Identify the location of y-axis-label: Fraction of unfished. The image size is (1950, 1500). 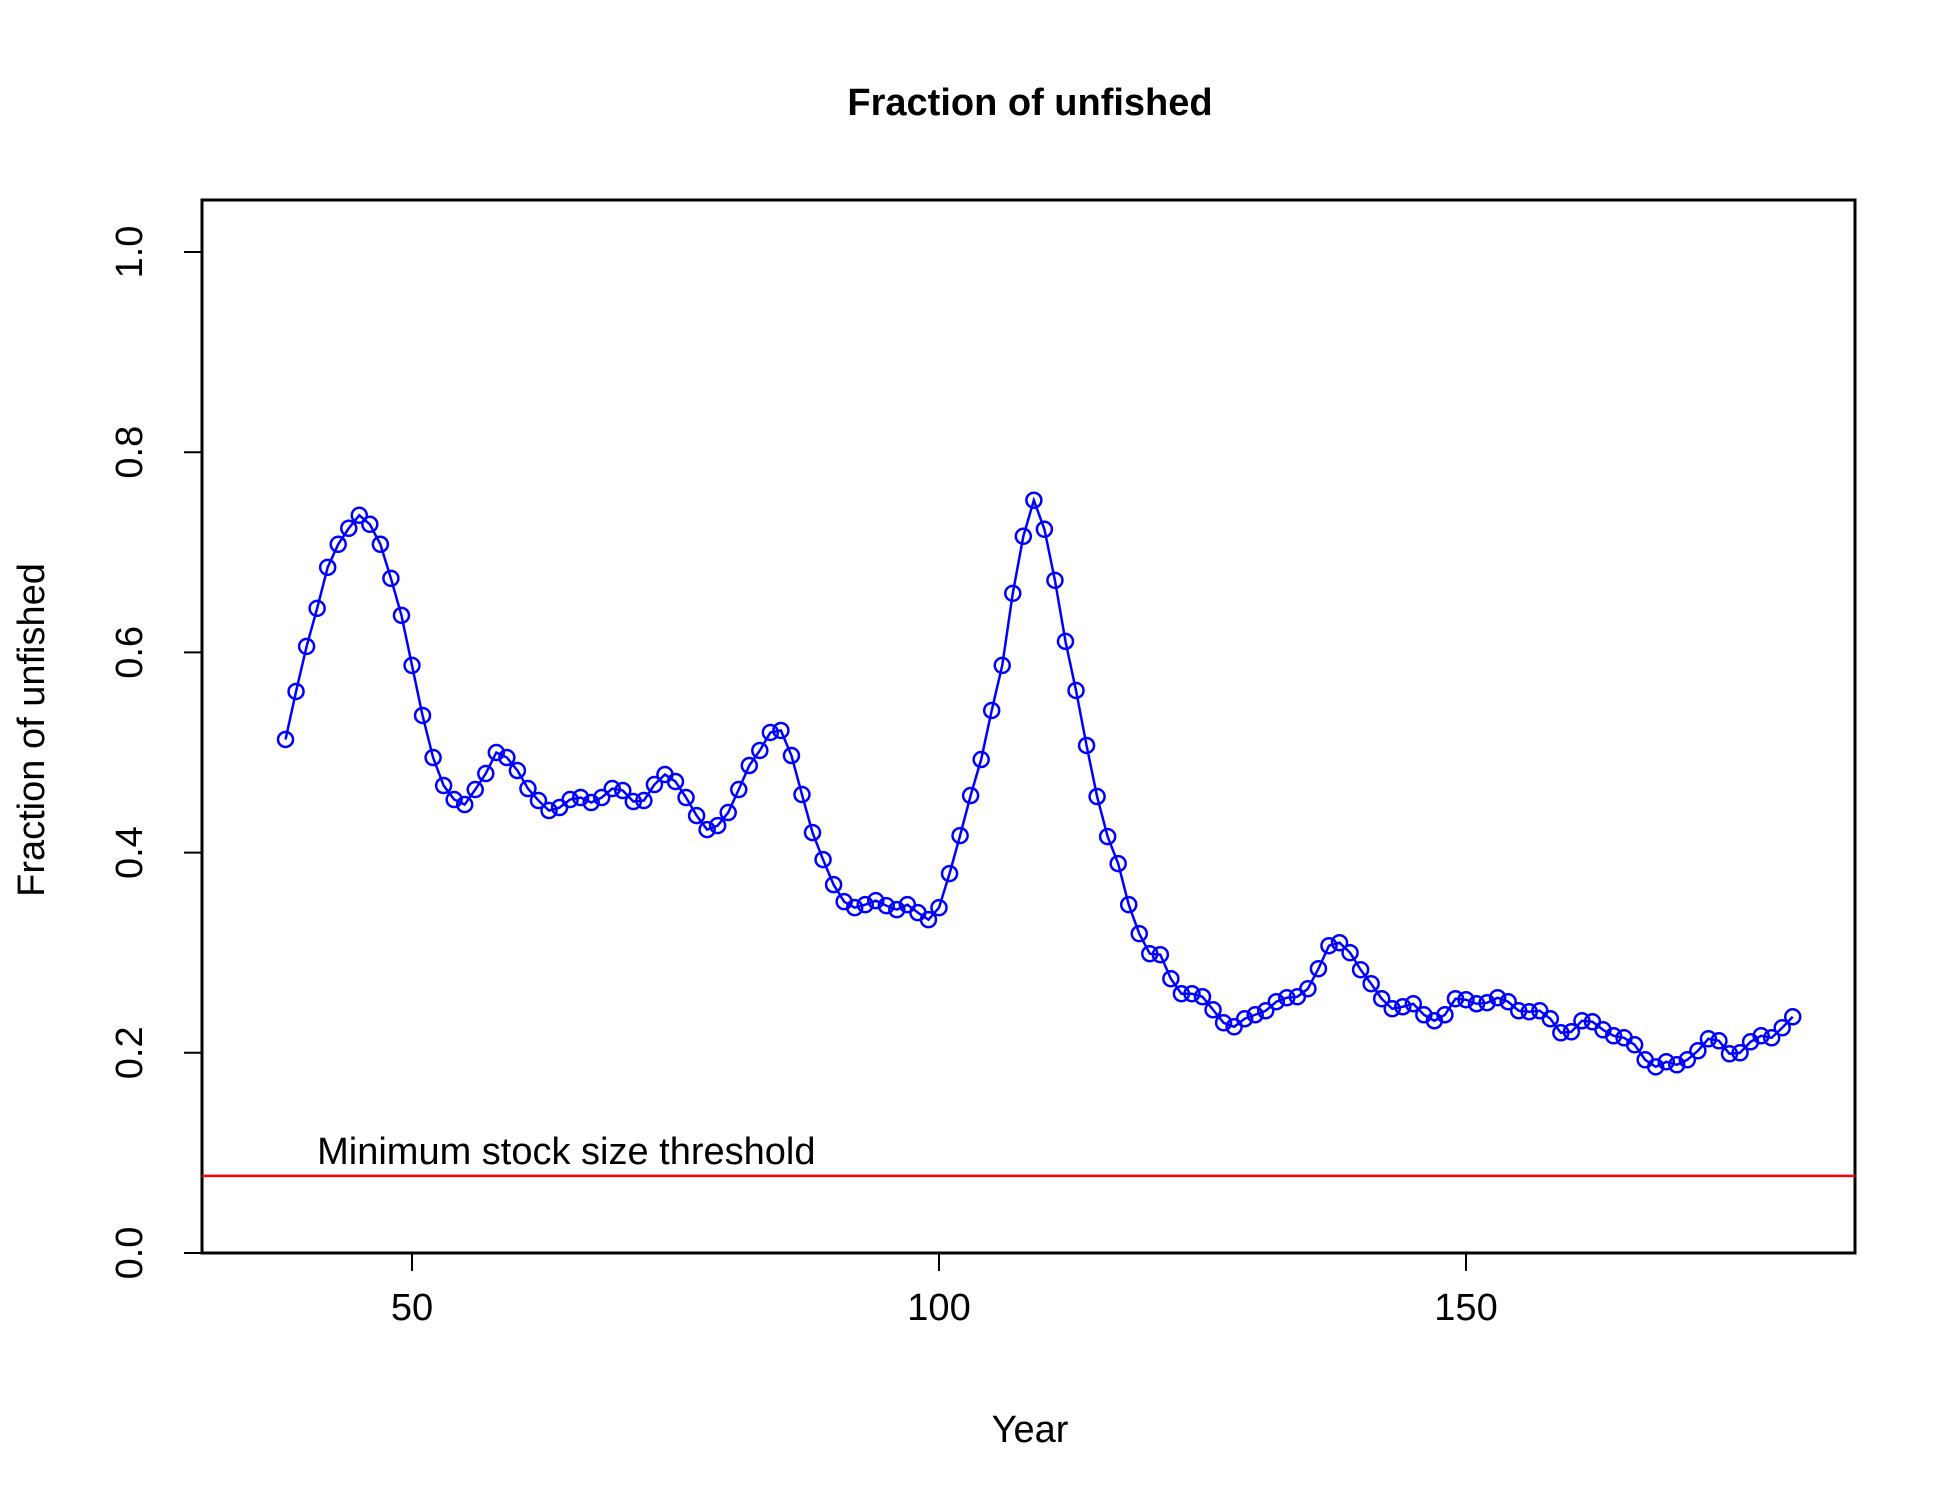
(32, 730).